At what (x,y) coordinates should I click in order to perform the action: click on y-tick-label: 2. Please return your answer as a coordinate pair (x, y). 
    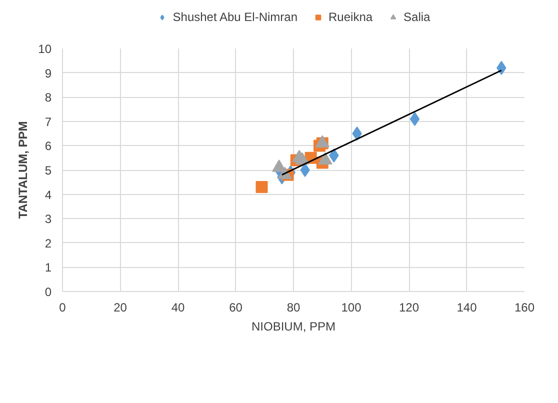
    Looking at the image, I should click on (48, 243).